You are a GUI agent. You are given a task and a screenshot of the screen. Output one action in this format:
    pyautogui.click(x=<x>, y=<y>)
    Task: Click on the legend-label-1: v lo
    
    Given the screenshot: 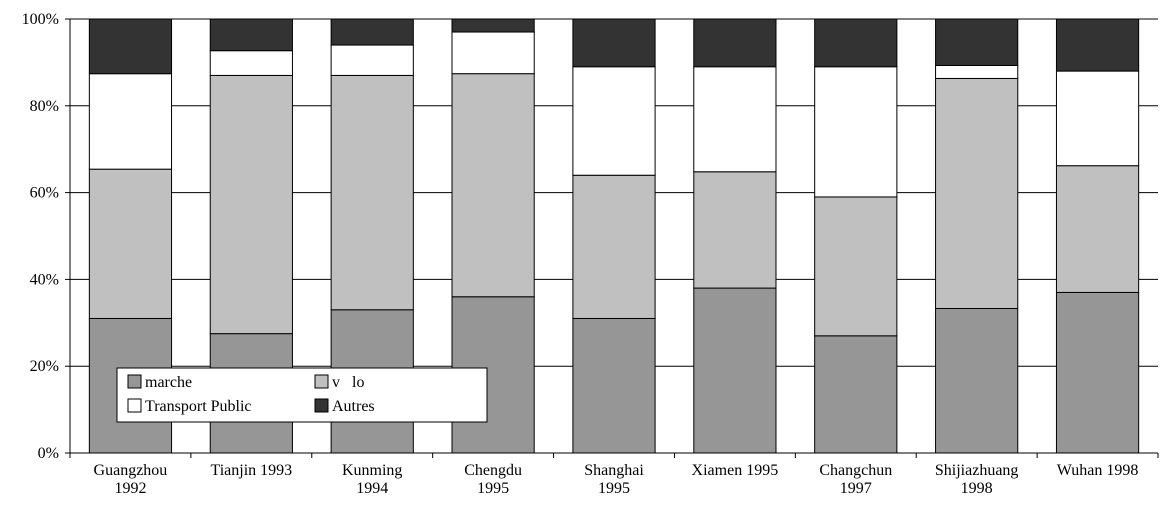 What is the action you would take?
    pyautogui.click(x=348, y=382)
    